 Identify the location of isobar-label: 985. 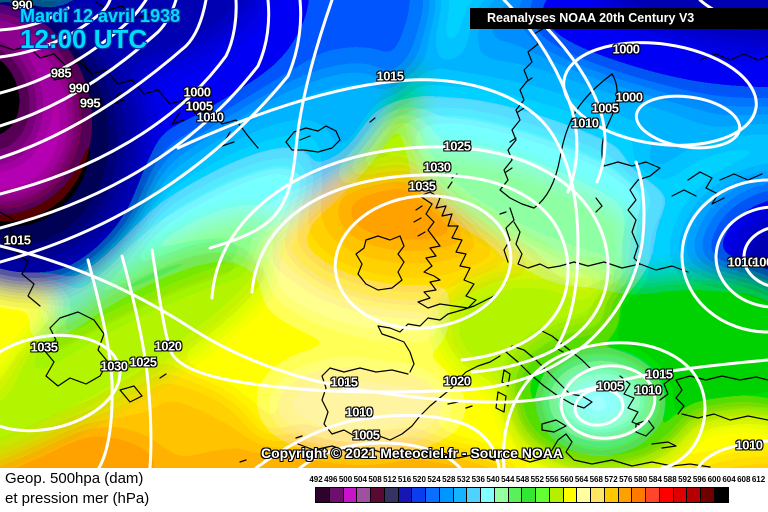
(61, 73).